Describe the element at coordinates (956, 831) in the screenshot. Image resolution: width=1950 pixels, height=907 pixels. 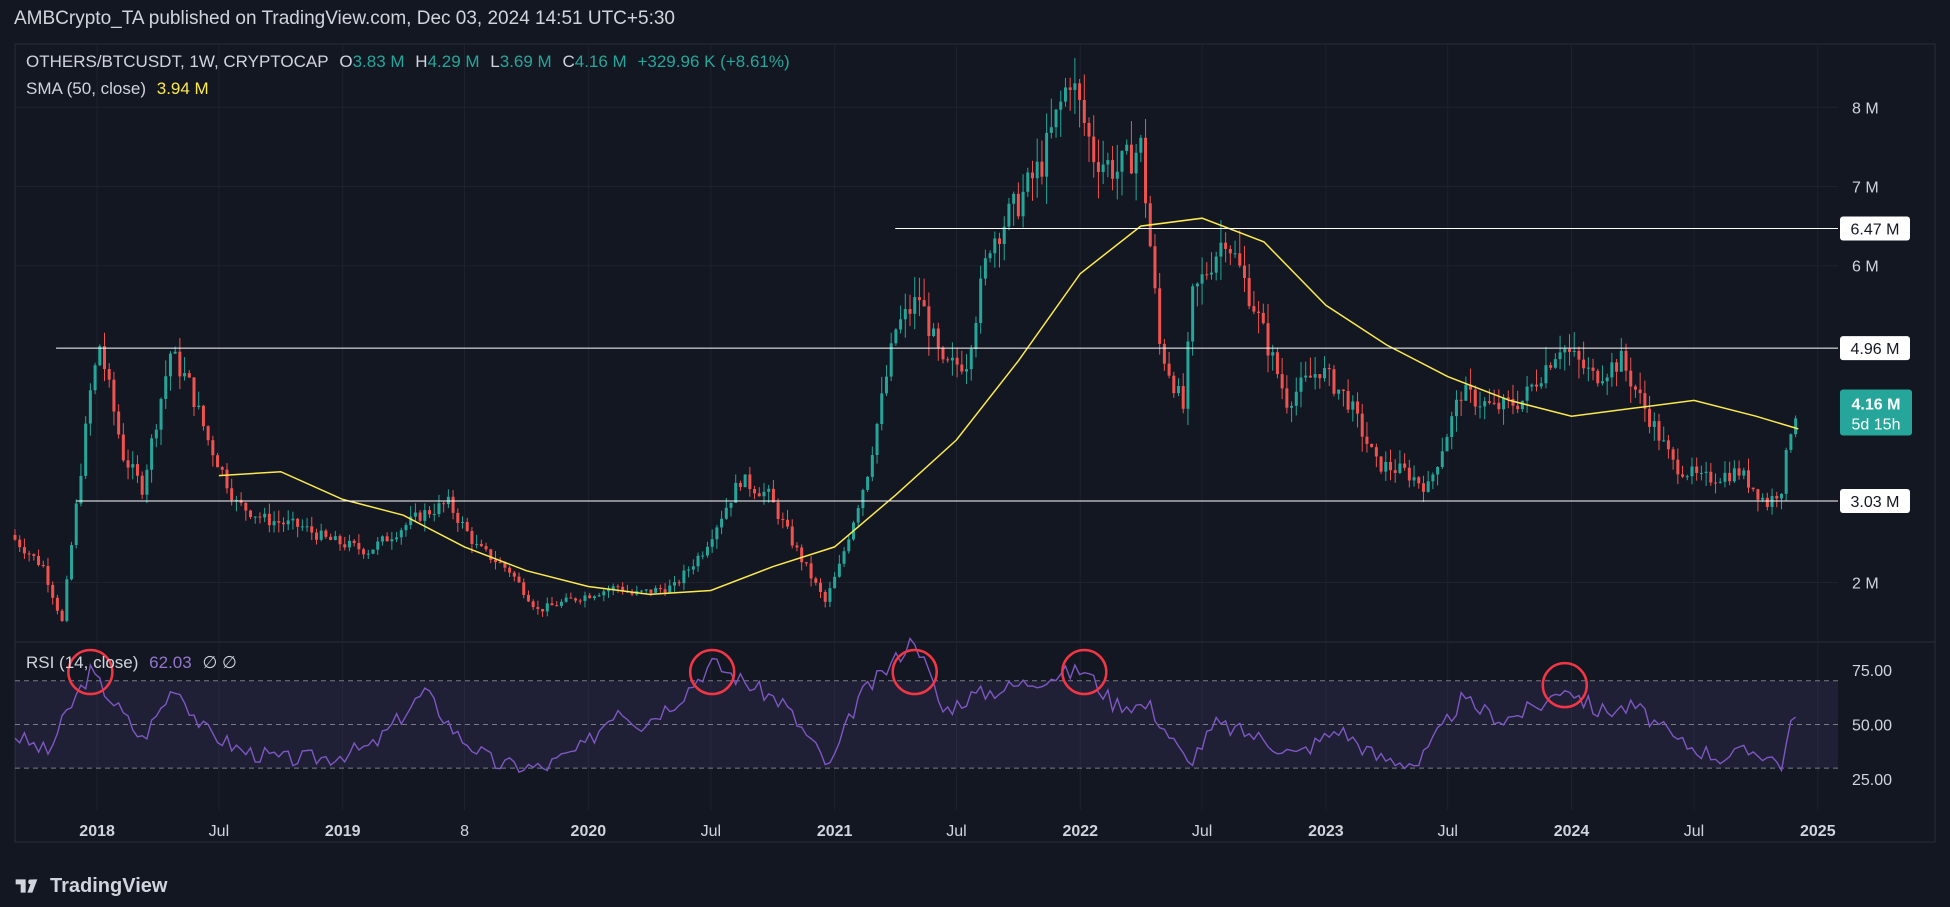
I see `x-tick-label: Jul` at that location.